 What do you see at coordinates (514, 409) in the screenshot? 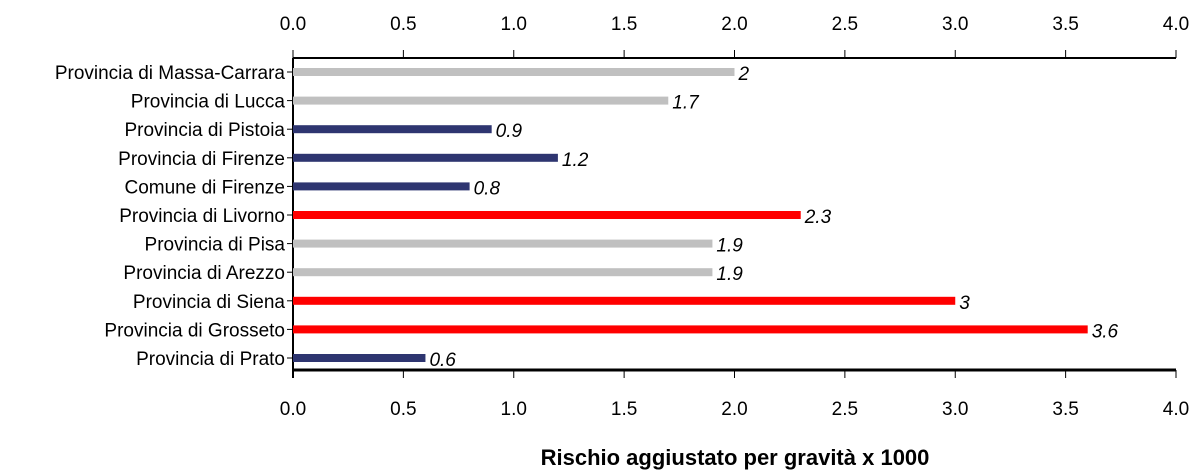
I see `x-tick-label-bottom: 1.0` at bounding box center [514, 409].